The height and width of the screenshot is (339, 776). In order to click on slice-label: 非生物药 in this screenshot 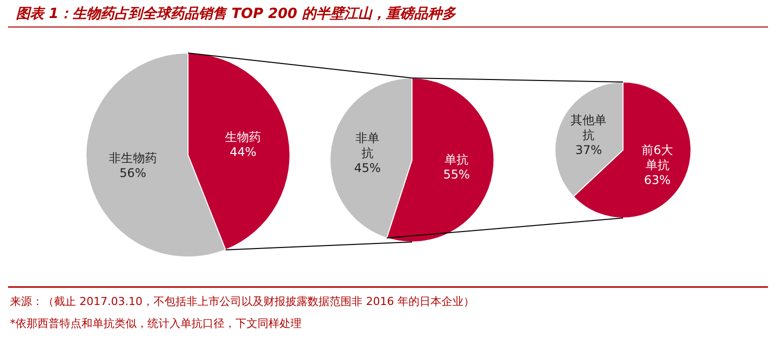, I will do `click(132, 158)`.